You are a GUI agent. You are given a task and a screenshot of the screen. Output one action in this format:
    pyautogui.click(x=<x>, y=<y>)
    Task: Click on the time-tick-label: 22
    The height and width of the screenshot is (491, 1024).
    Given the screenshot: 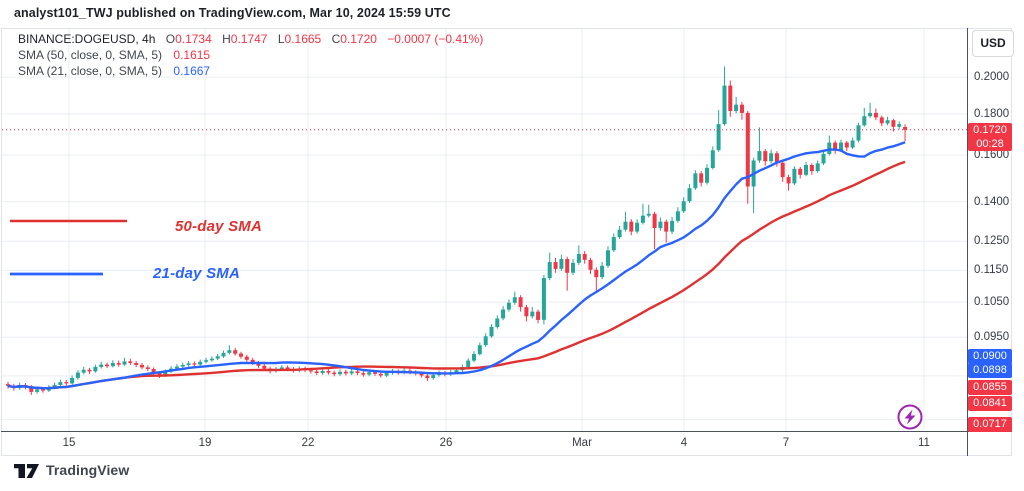 What is the action you would take?
    pyautogui.click(x=308, y=443)
    